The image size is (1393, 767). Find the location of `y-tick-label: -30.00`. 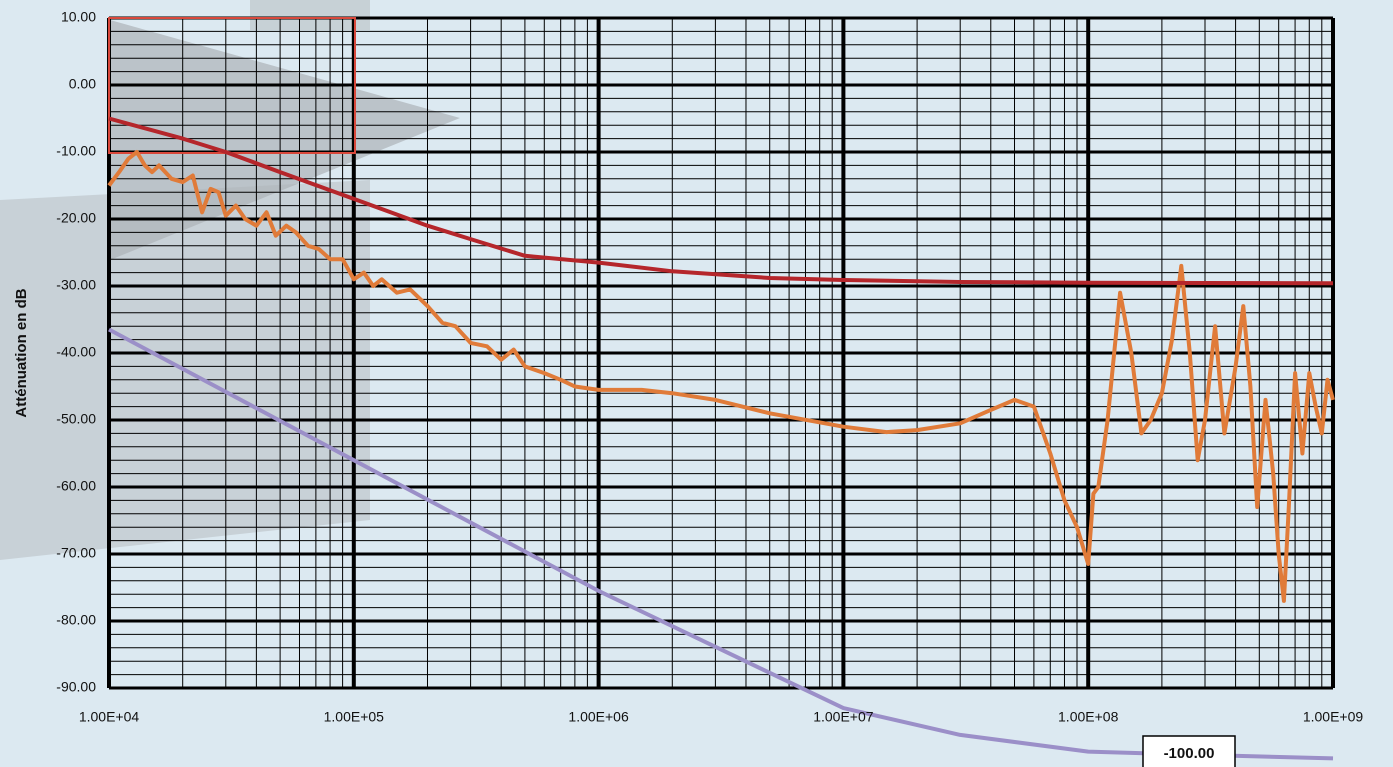

y-tick-label: -30.00 is located at coordinates (76, 285).